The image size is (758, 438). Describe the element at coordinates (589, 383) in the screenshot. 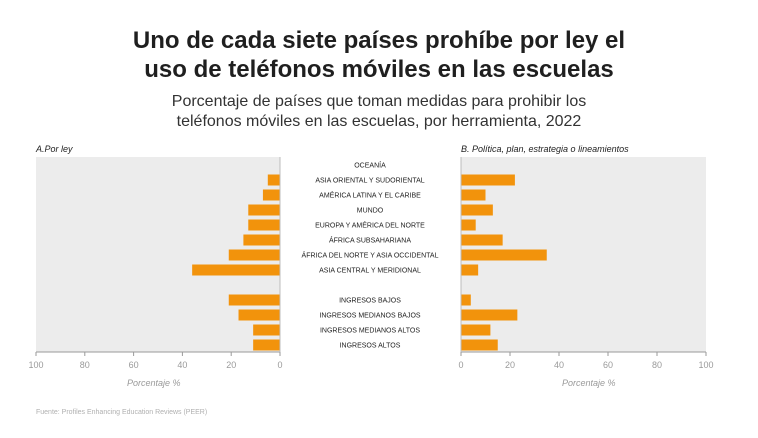

I see `right-axis-label: Porcentaje %` at that location.